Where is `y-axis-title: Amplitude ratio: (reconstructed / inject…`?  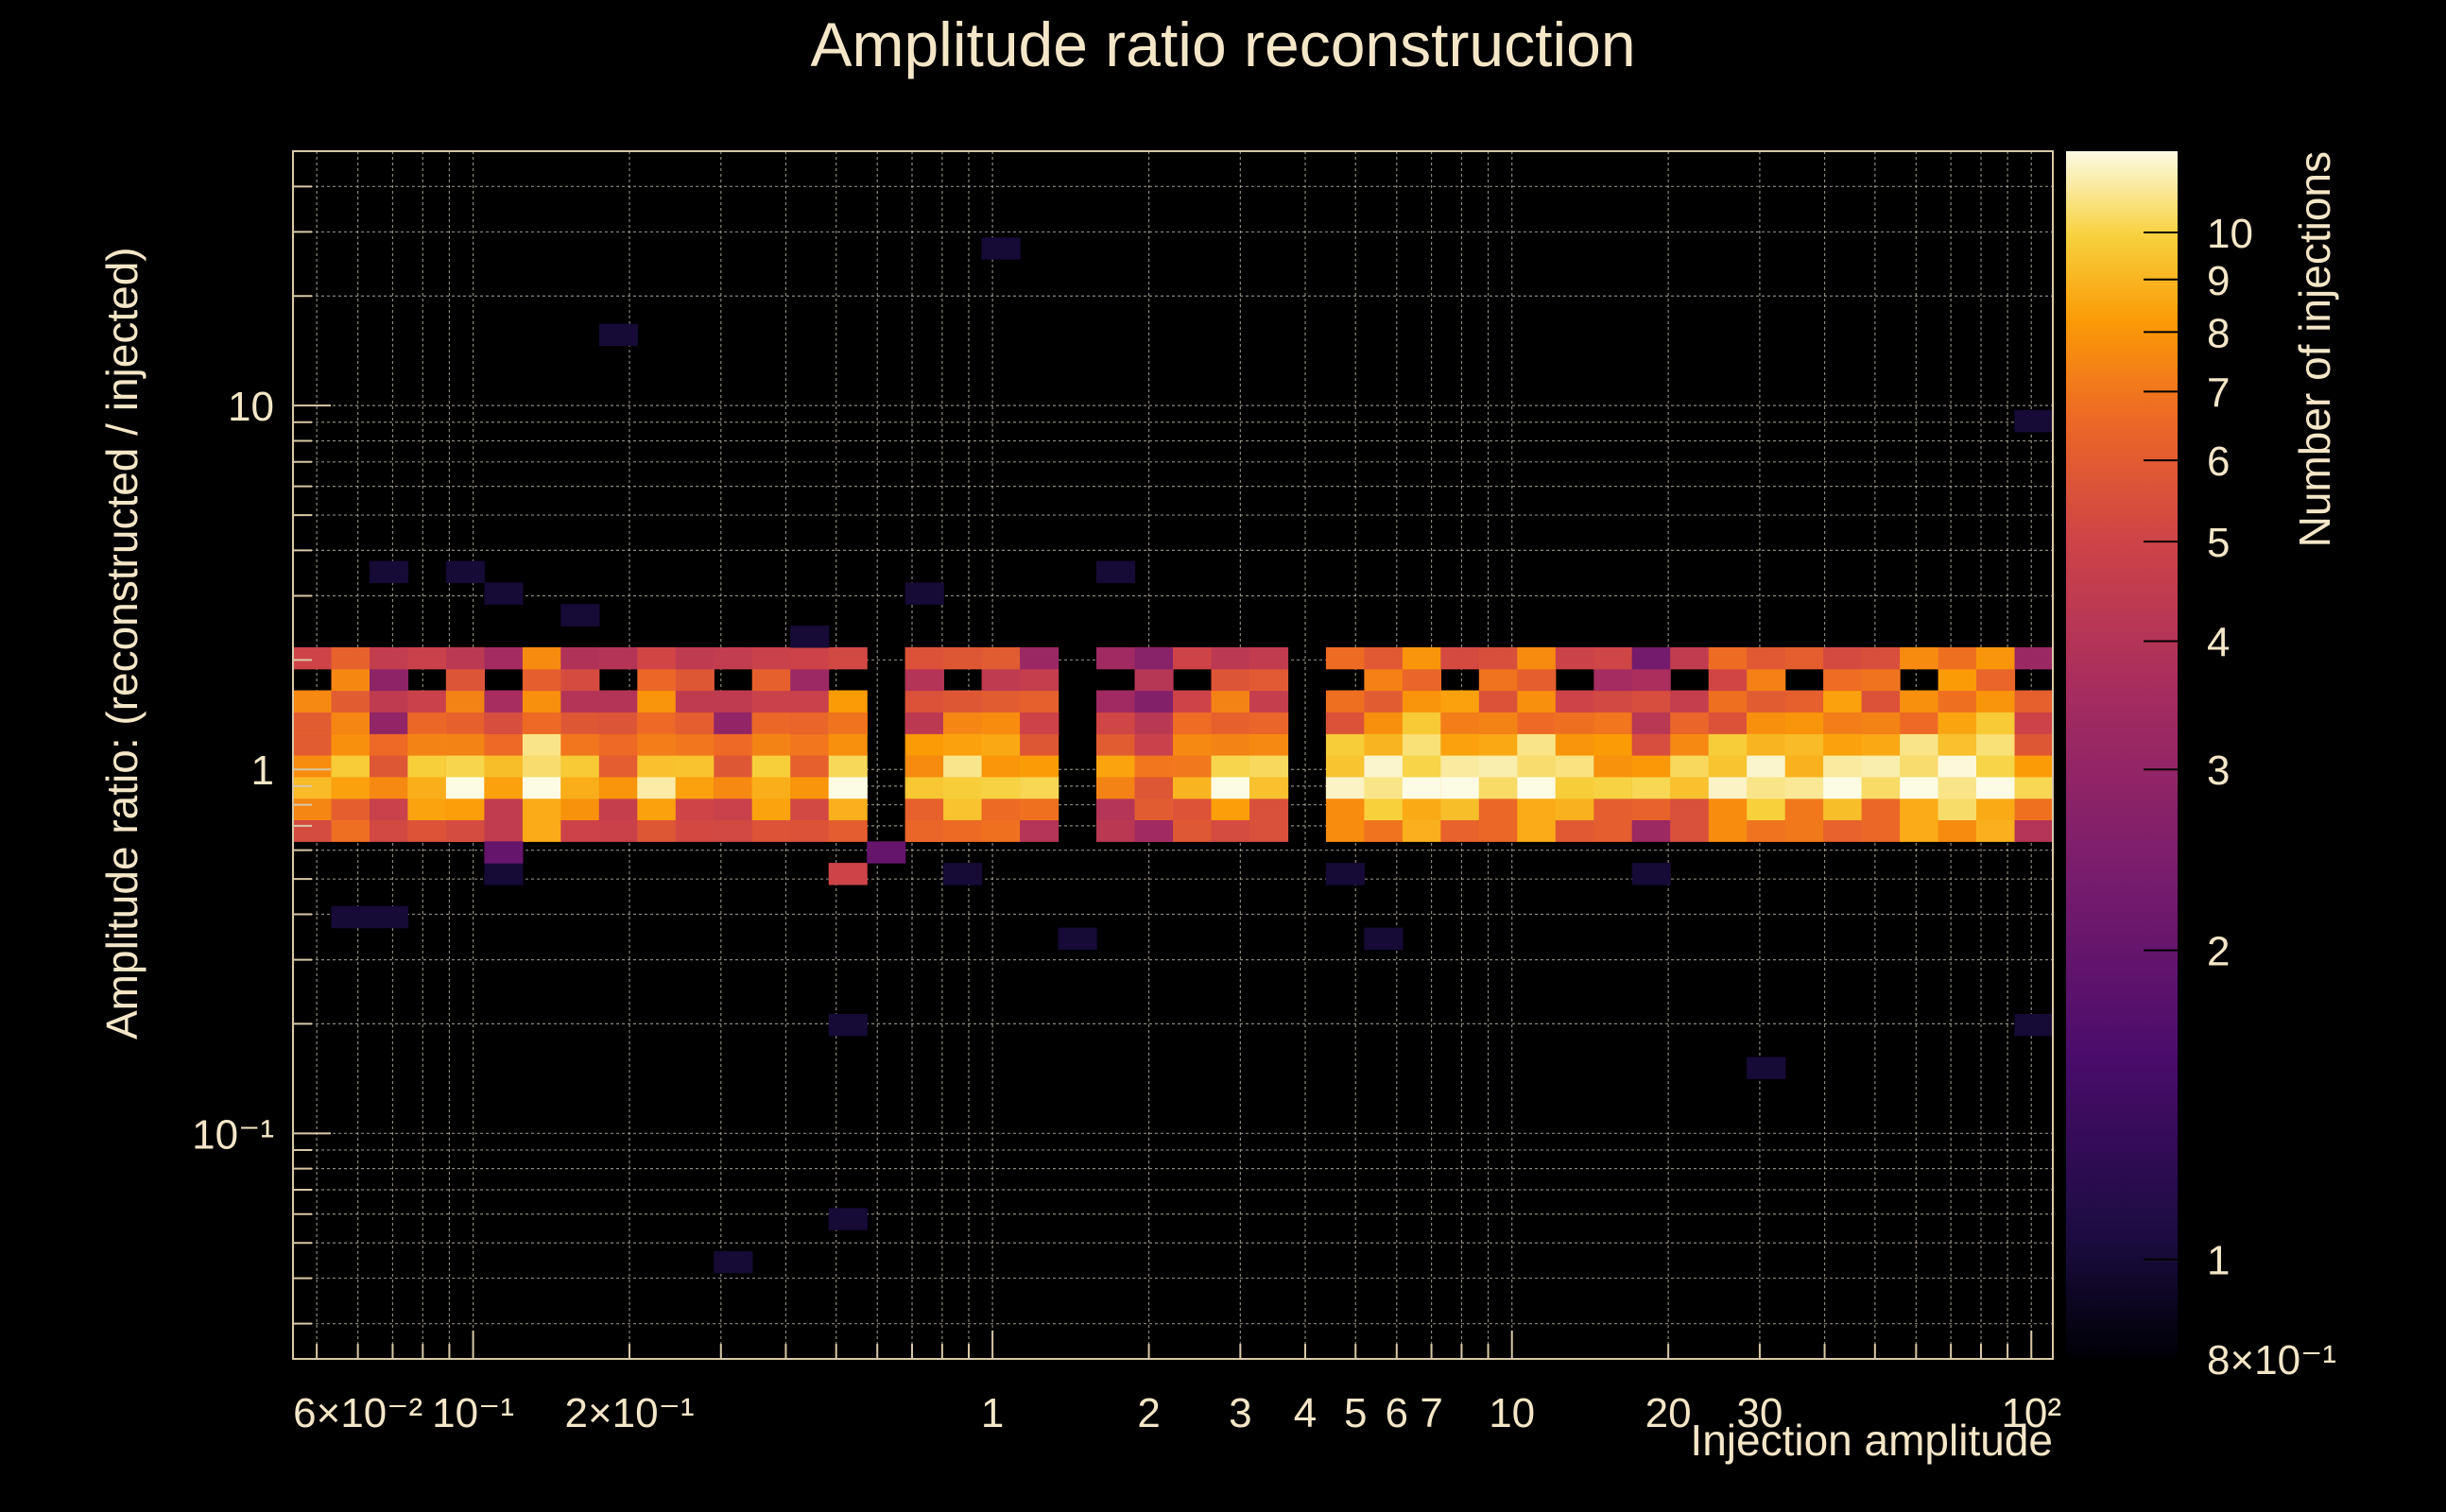
y-axis-title: Amplitude ratio: (reconstructed / inject… is located at coordinates (121, 643).